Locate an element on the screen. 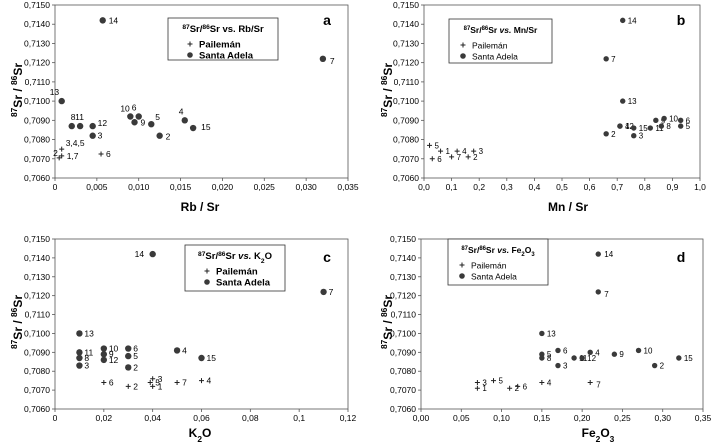 The width and height of the screenshot is (713, 444). x-axis-title-part: Fe is located at coordinates (589, 433).